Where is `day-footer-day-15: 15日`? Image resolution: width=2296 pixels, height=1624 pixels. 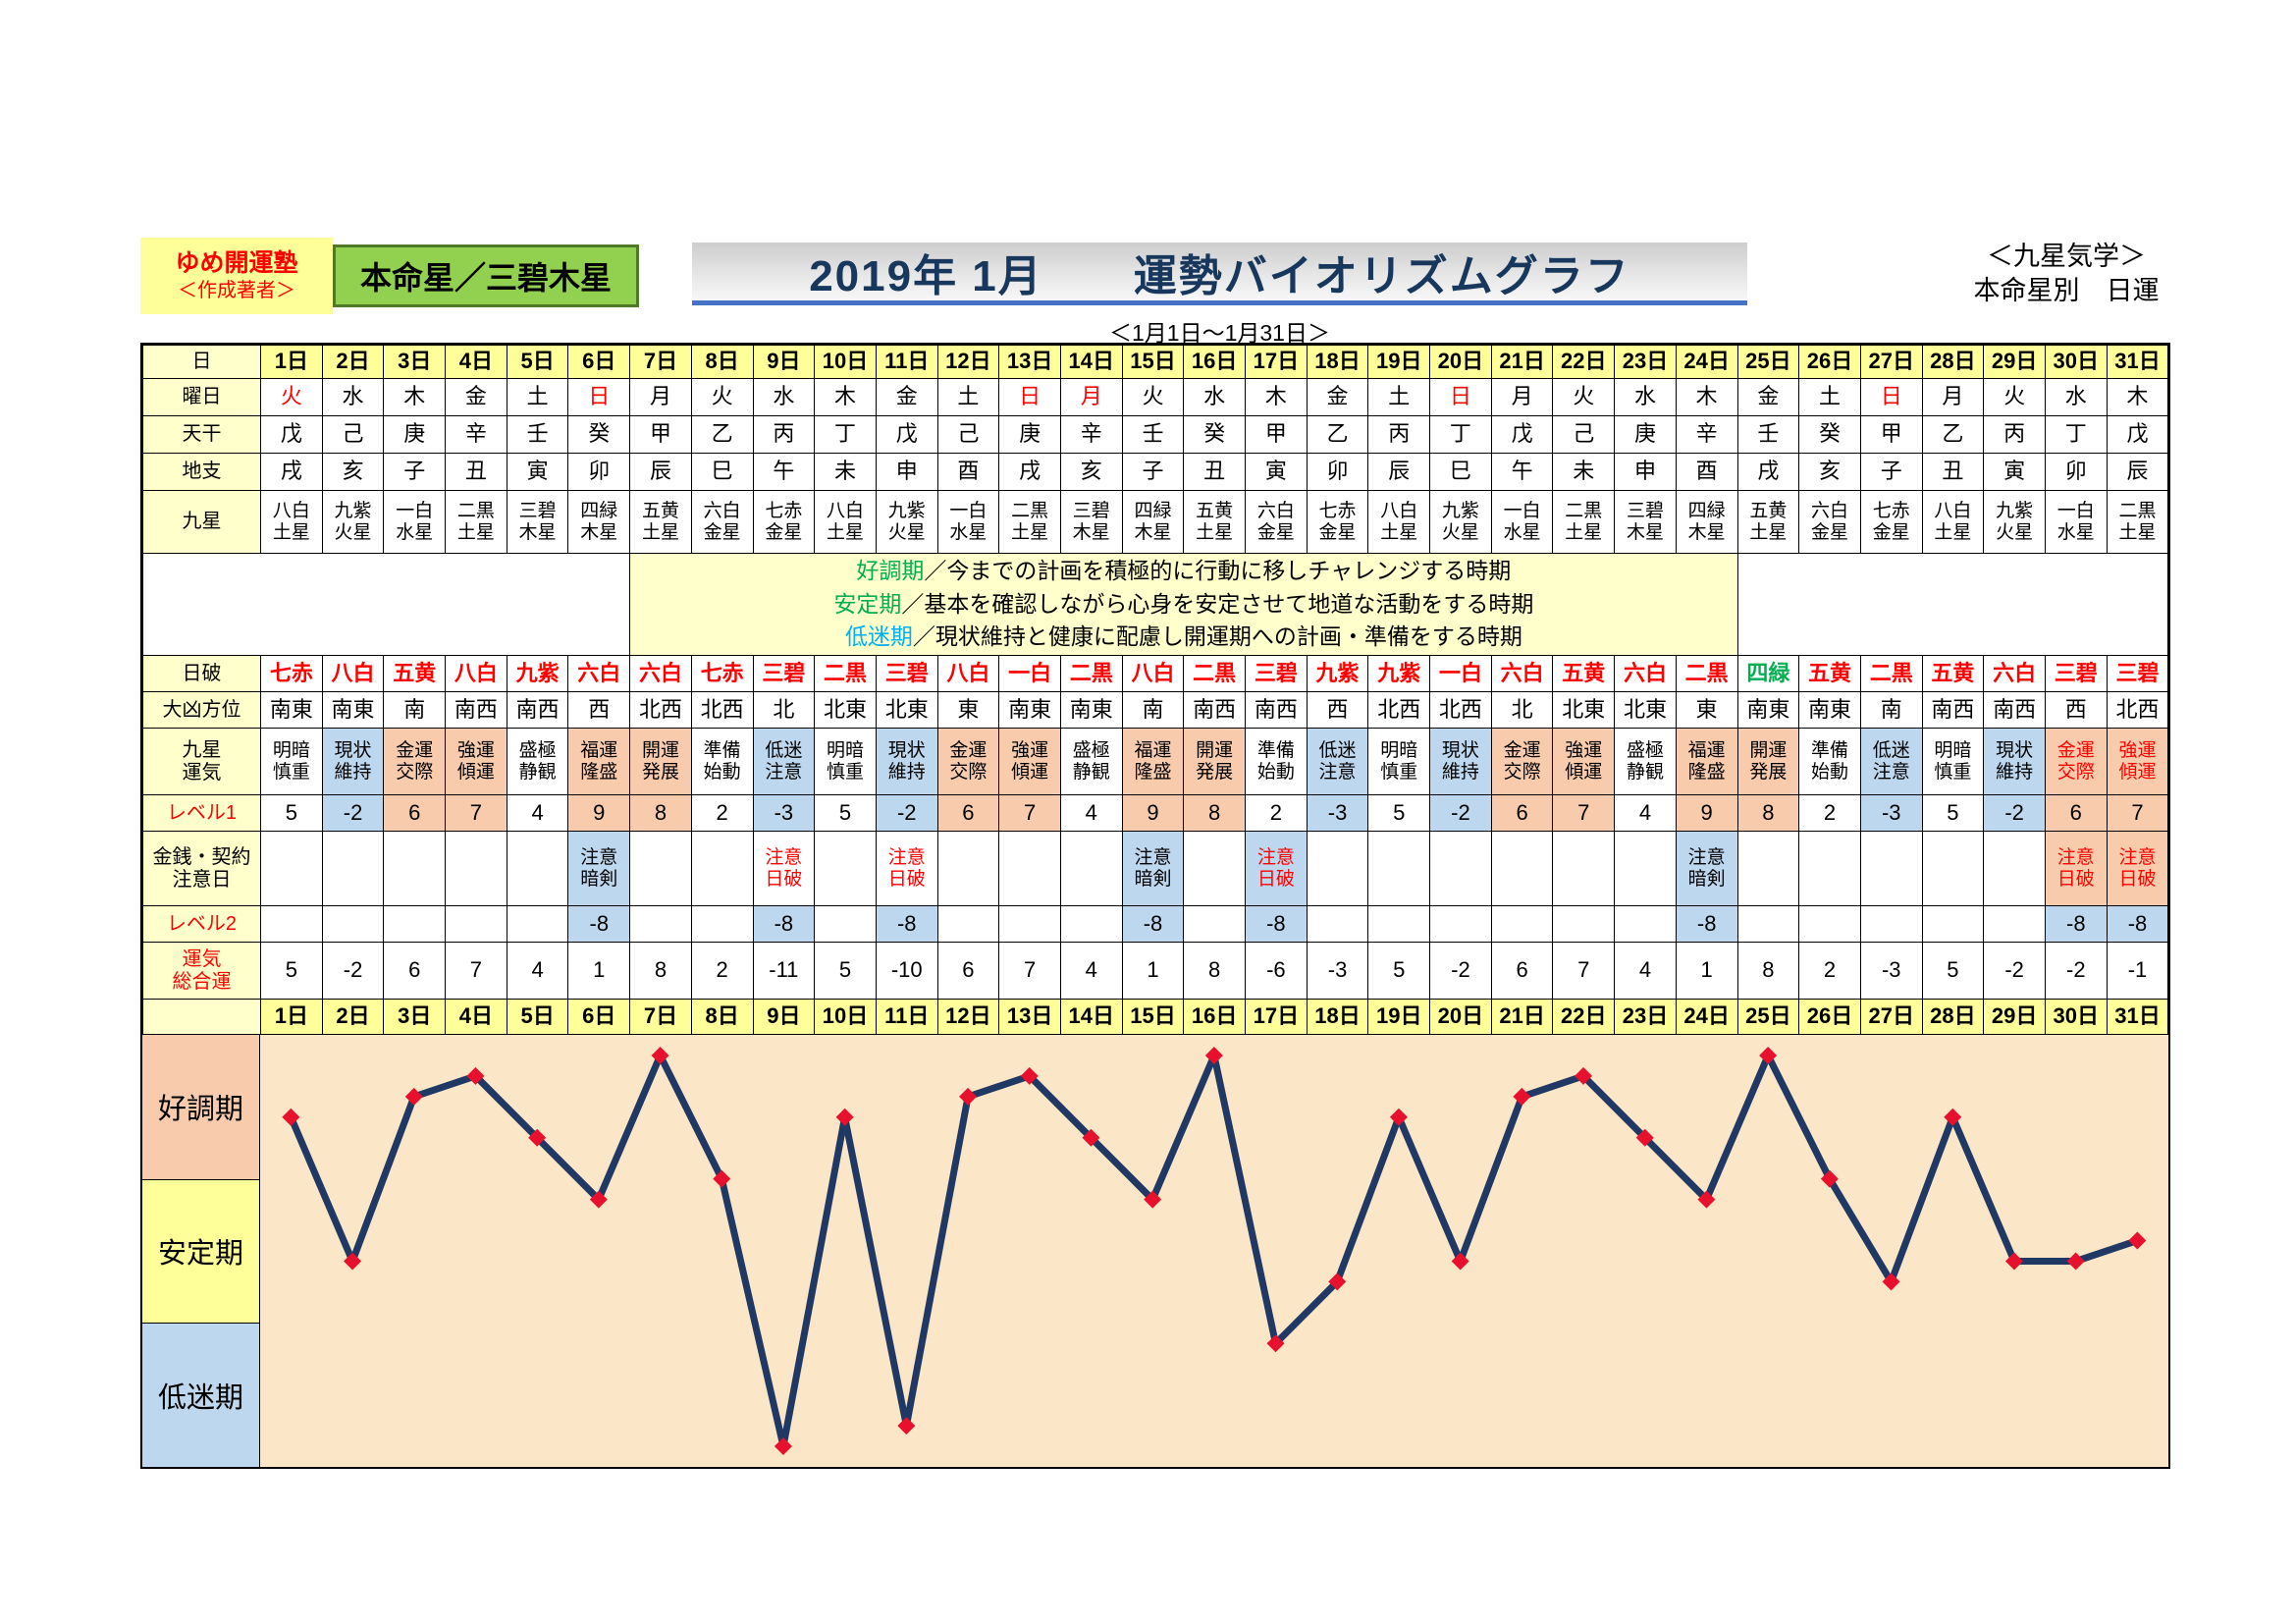 day-footer-day-15: 15日 is located at coordinates (1153, 1017).